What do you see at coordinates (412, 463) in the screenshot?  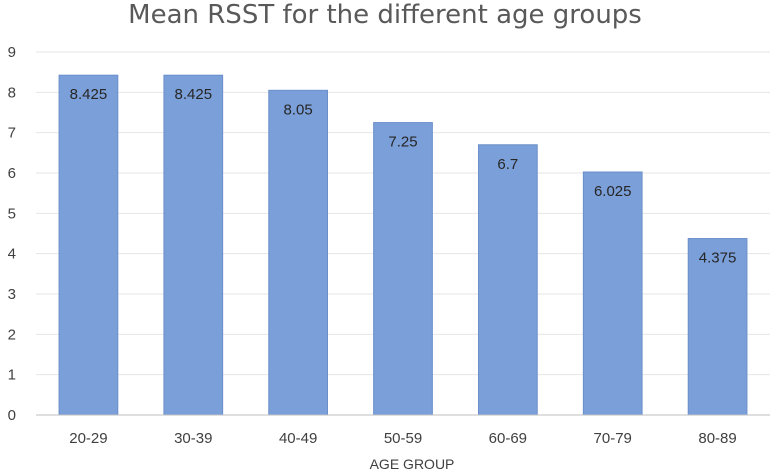 I see `x-axis-title: AGE GROUP` at bounding box center [412, 463].